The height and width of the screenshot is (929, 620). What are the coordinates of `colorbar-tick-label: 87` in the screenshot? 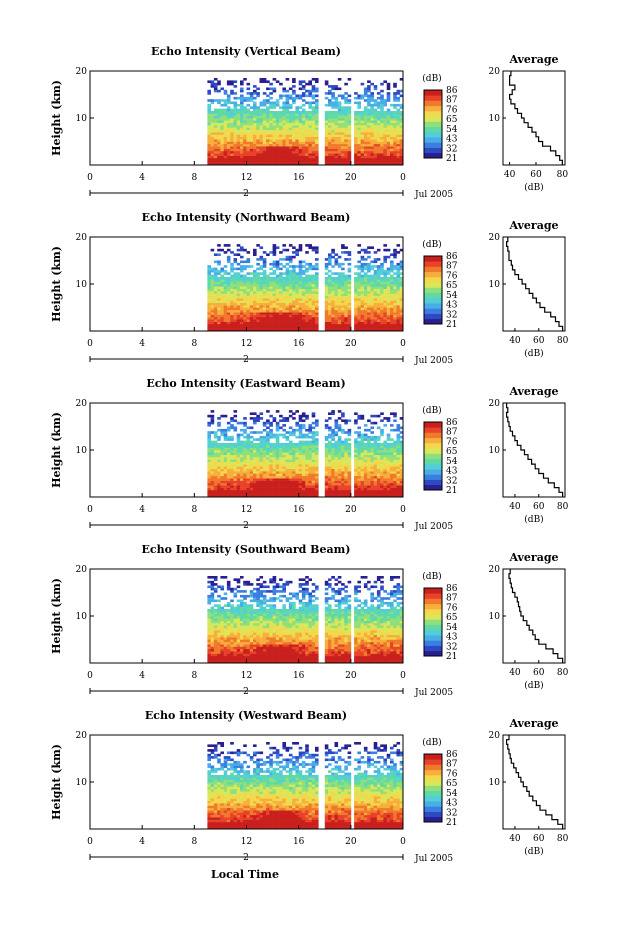 It's located at (452, 267).